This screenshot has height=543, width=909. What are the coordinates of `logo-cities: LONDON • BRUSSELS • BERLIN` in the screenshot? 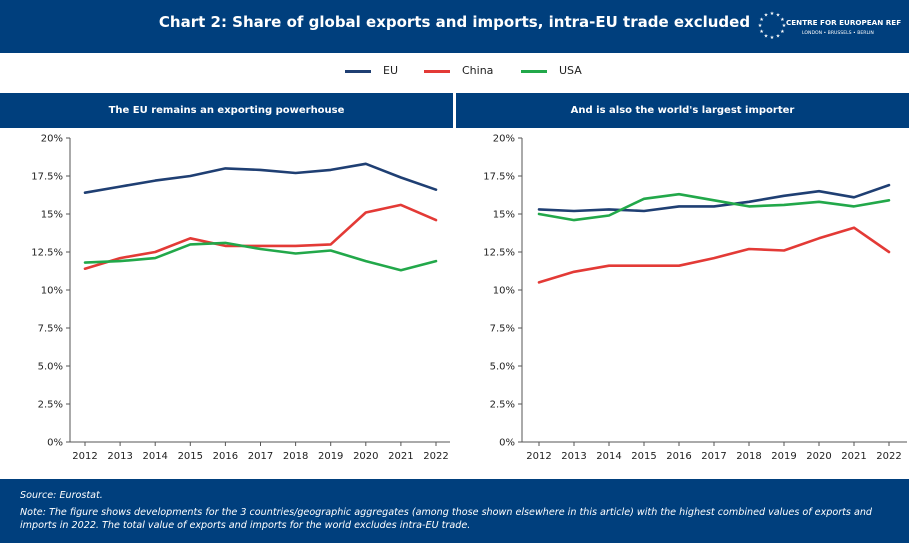 It's located at (838, 33).